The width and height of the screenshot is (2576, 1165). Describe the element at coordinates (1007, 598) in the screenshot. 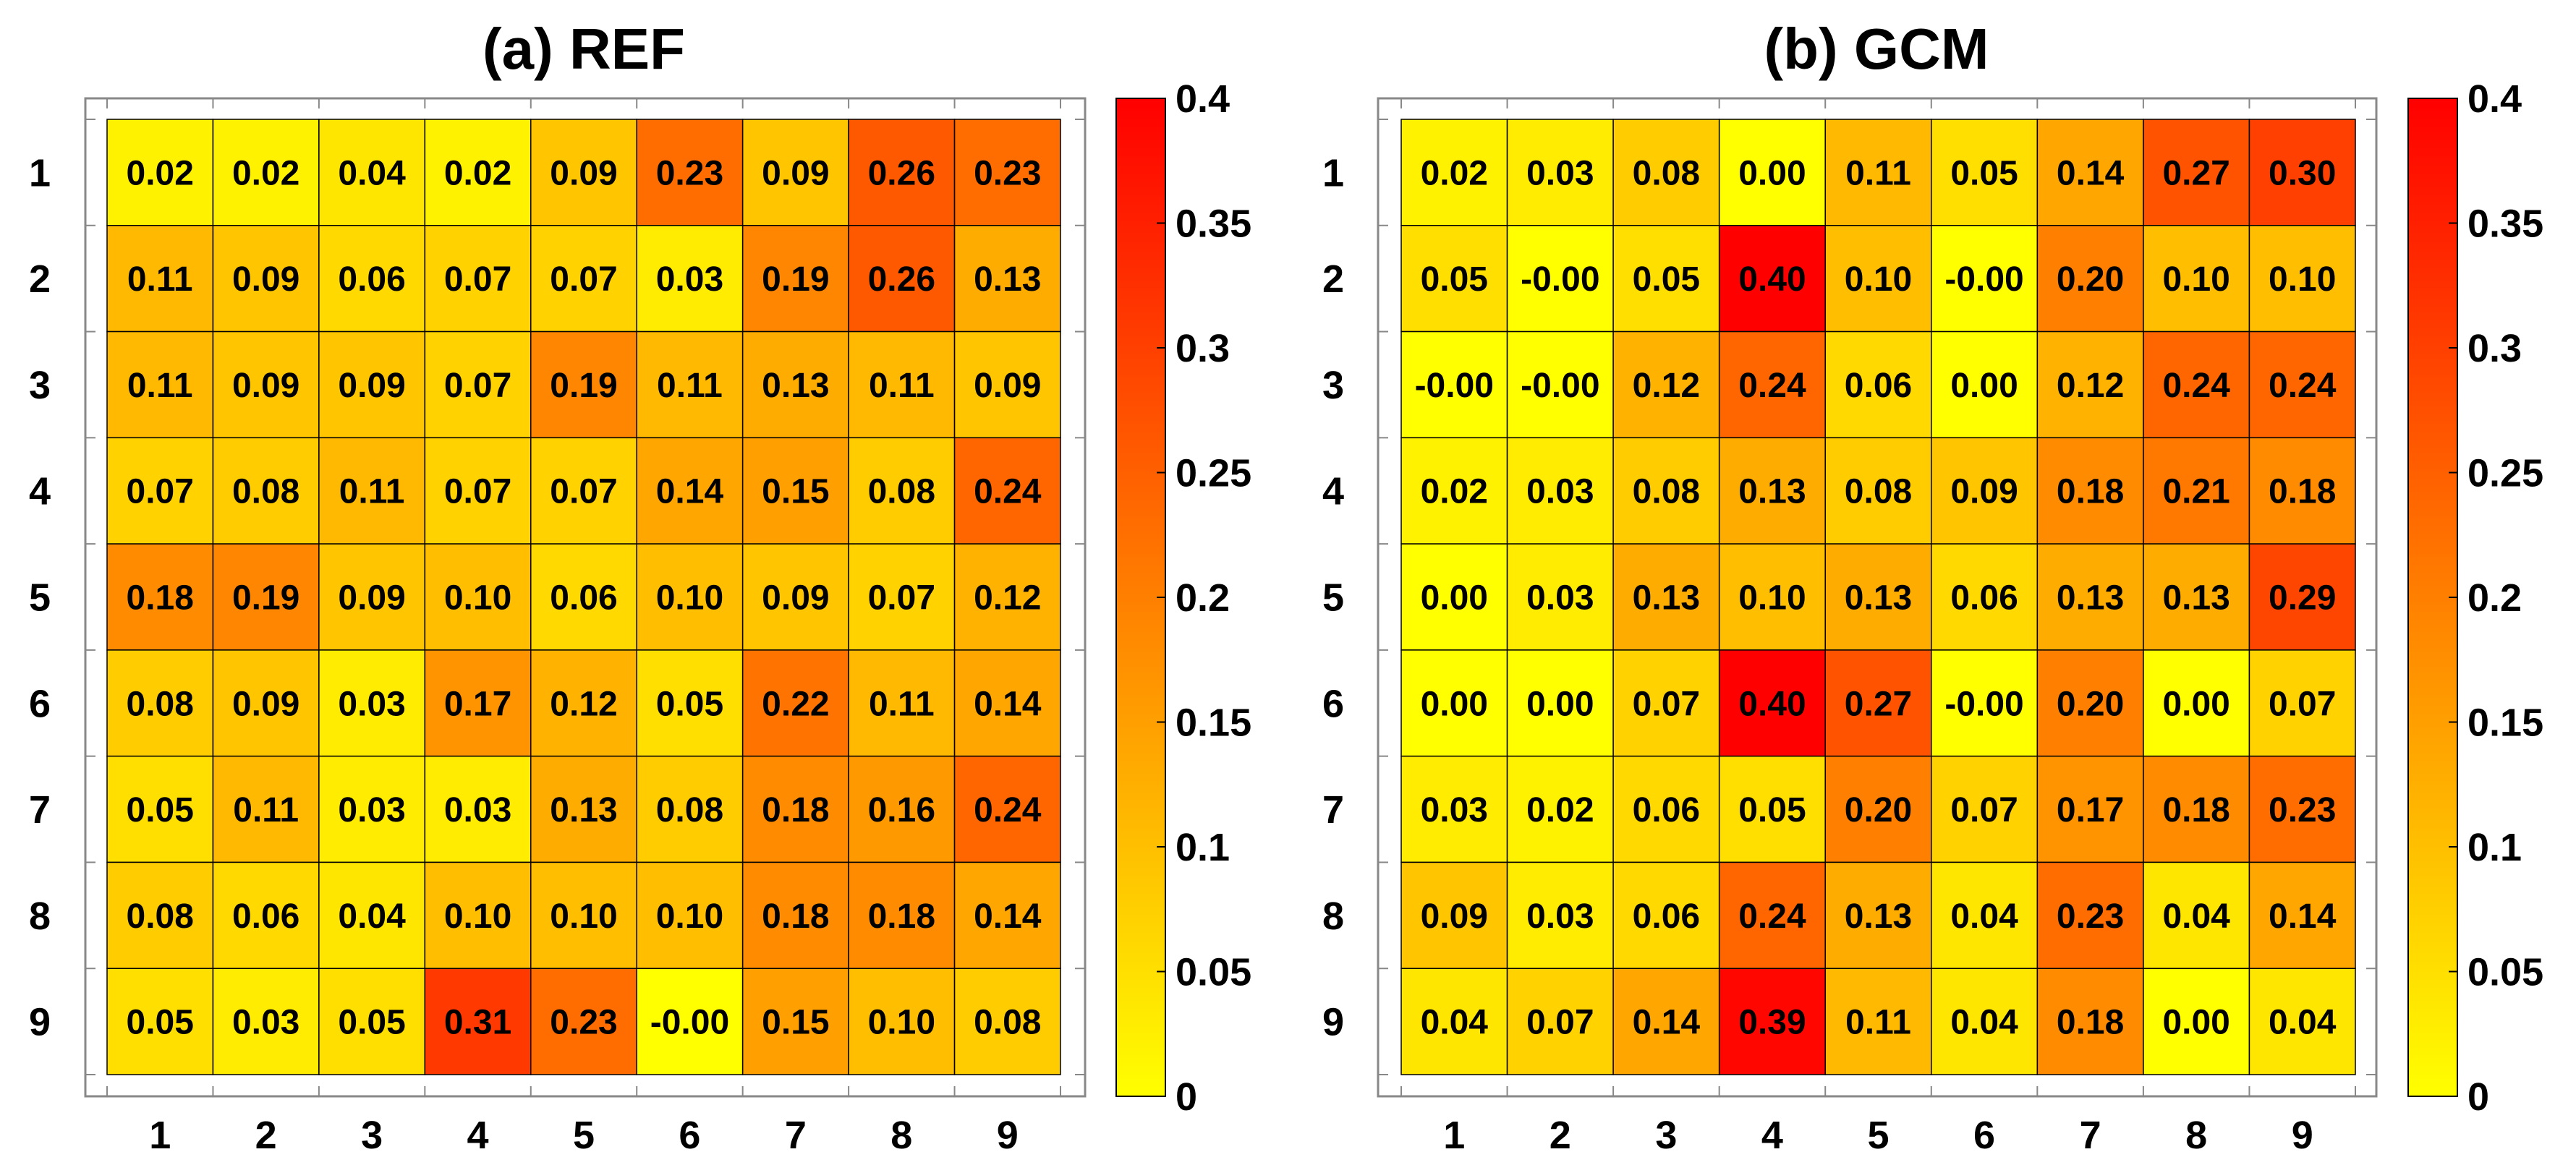

I see `cell-value-label: 0.12` at that location.